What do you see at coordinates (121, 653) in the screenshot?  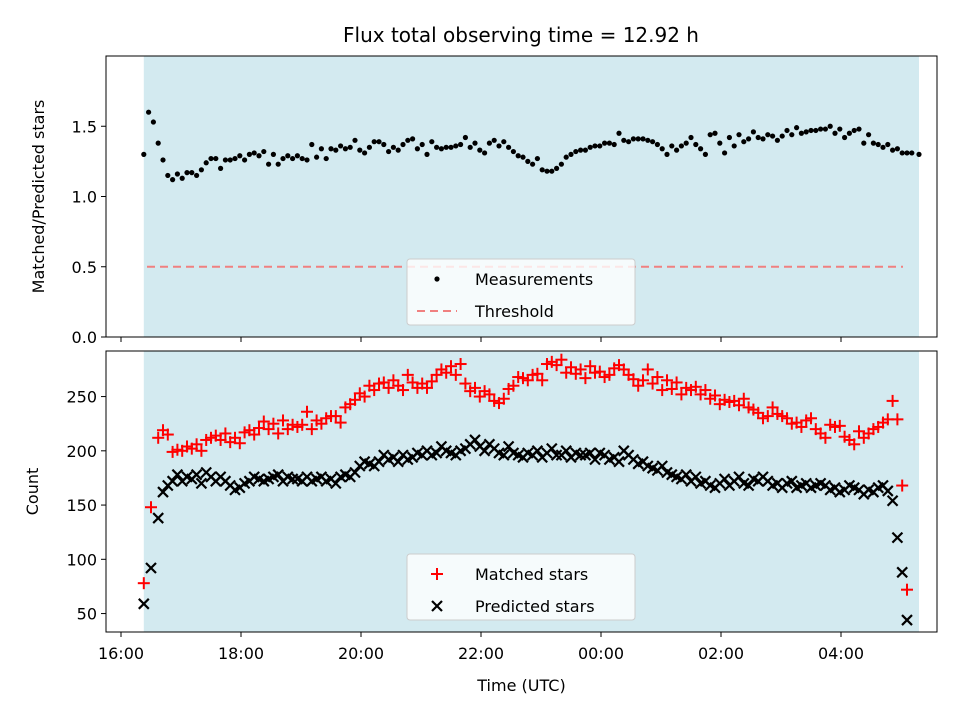 I see `x-tick-label: 16:00` at bounding box center [121, 653].